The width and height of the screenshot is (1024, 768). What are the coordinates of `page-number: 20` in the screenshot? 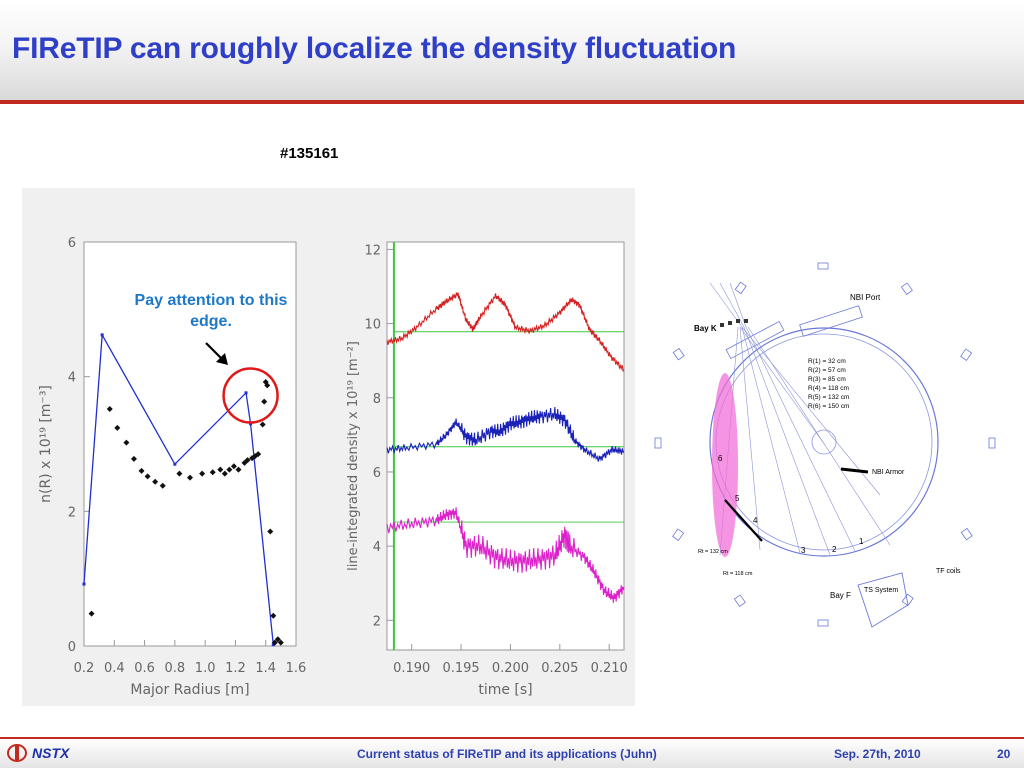 It's located at (1004, 754).